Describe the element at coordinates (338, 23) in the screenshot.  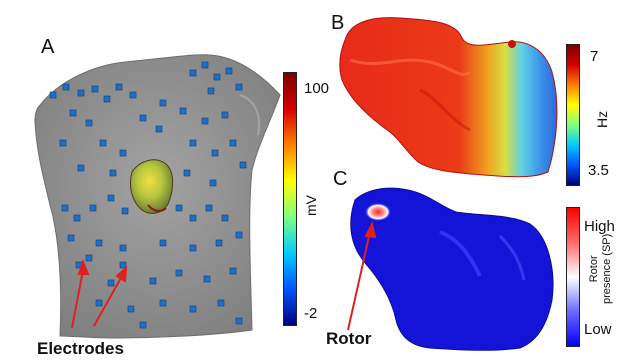
I see `panel-b-letter: B` at that location.